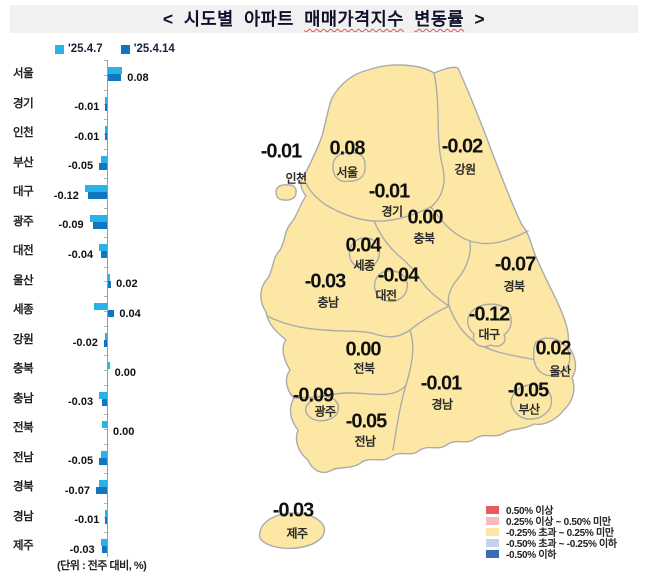 The width and height of the screenshot is (648, 585). What do you see at coordinates (363, 245) in the screenshot?
I see `map-value-label: 0.04` at bounding box center [363, 245].